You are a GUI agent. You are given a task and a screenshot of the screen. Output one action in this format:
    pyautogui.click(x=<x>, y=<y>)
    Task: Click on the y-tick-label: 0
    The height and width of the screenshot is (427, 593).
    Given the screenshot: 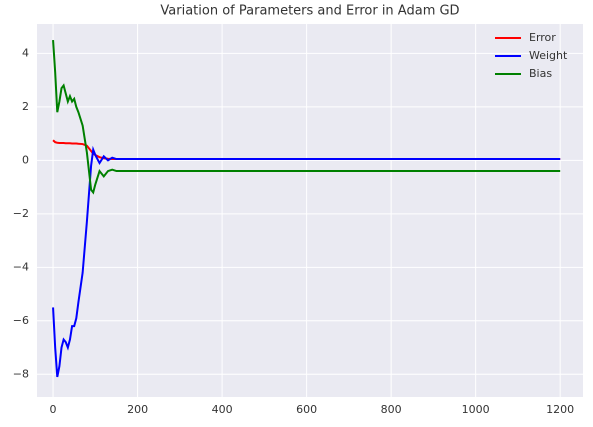 What is the action you would take?
    pyautogui.click(x=25, y=159)
    